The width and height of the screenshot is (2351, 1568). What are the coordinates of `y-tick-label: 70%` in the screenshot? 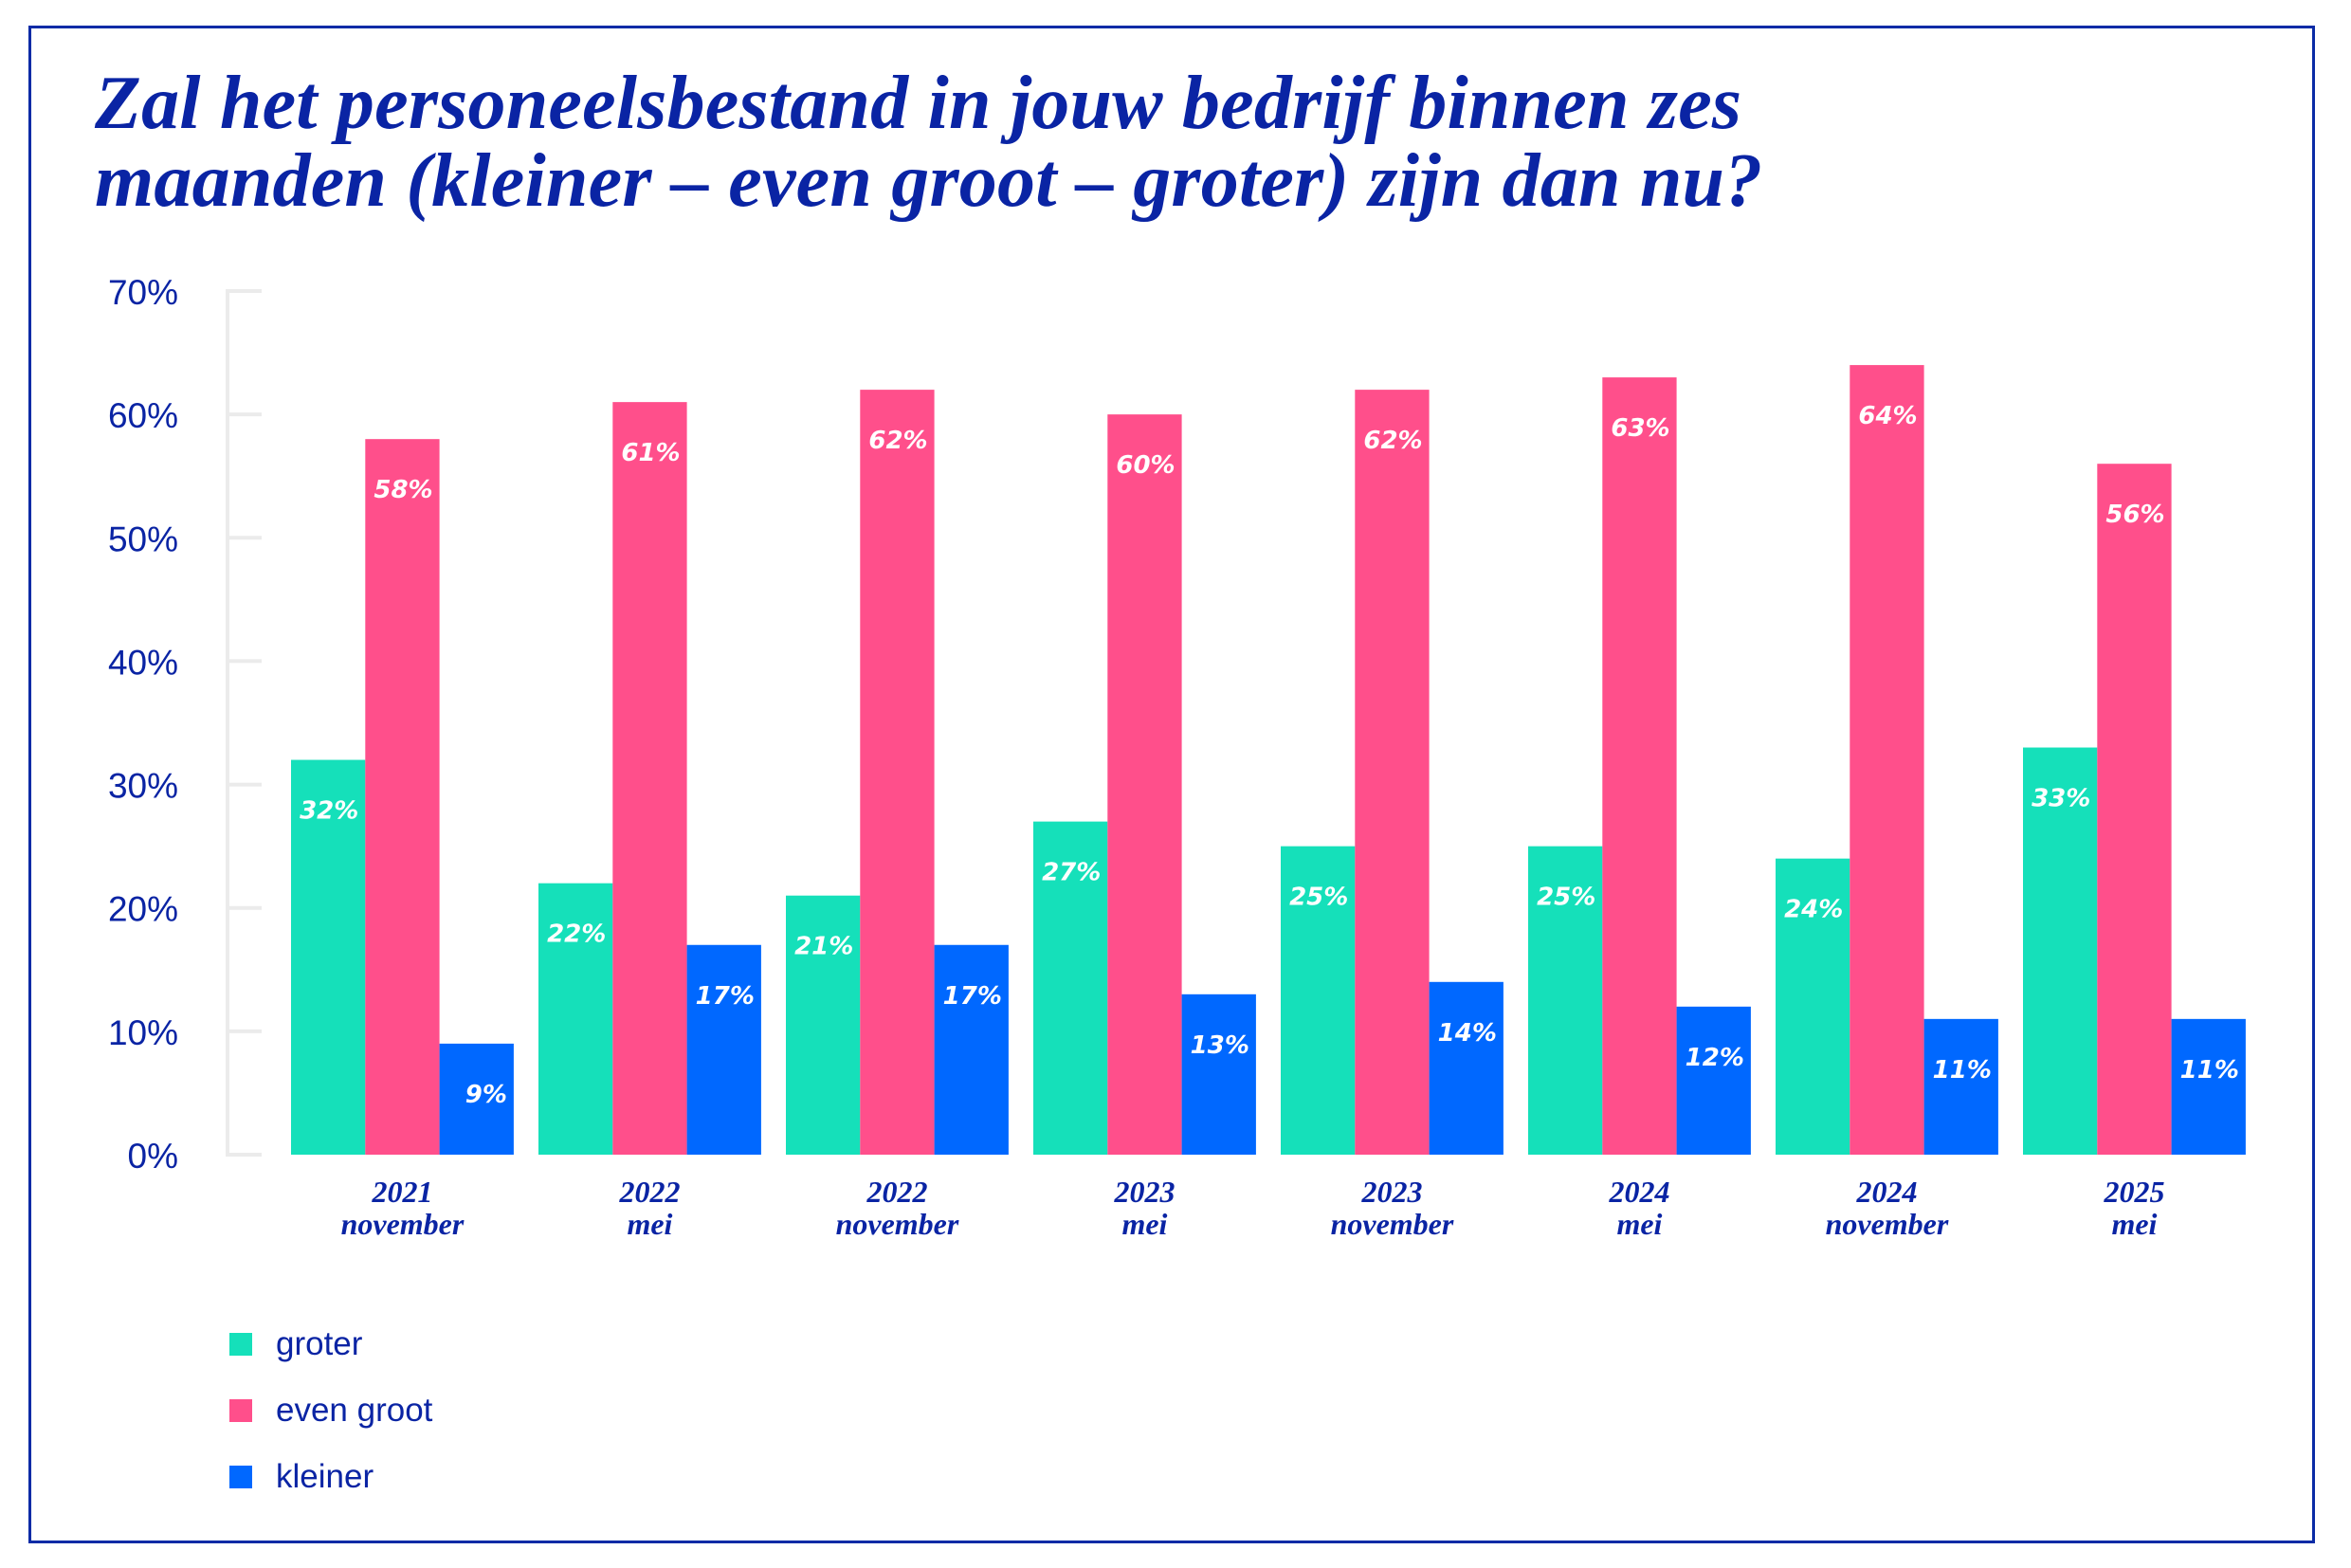 It's located at (143, 292).